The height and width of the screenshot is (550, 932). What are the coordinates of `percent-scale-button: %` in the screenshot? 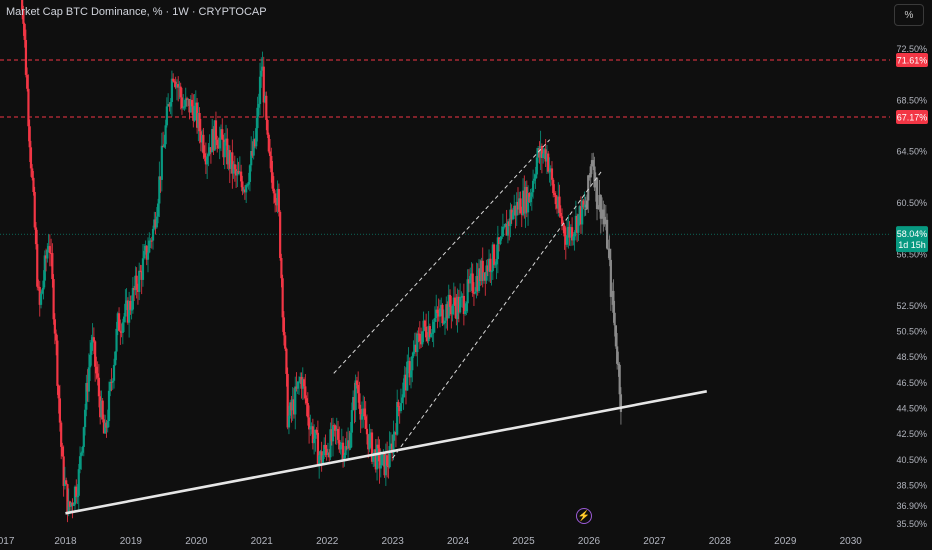 It's located at (909, 15).